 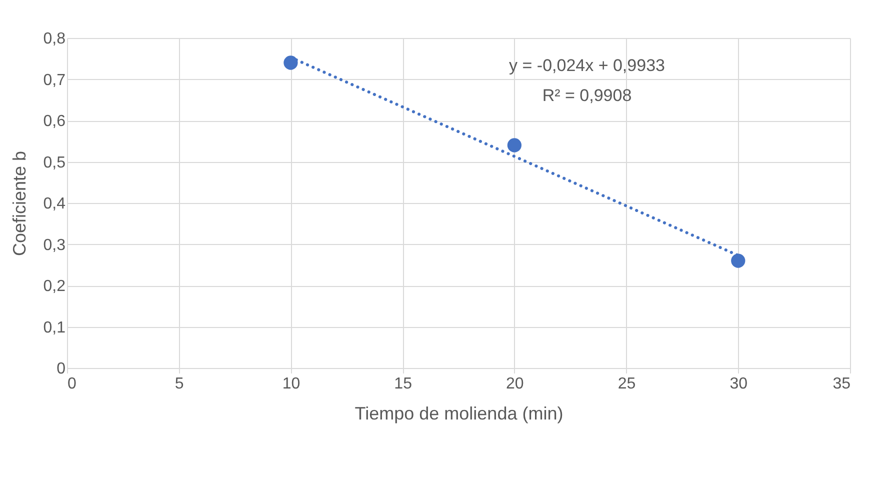 What do you see at coordinates (841, 384) in the screenshot?
I see `x-tick-label: 35` at bounding box center [841, 384].